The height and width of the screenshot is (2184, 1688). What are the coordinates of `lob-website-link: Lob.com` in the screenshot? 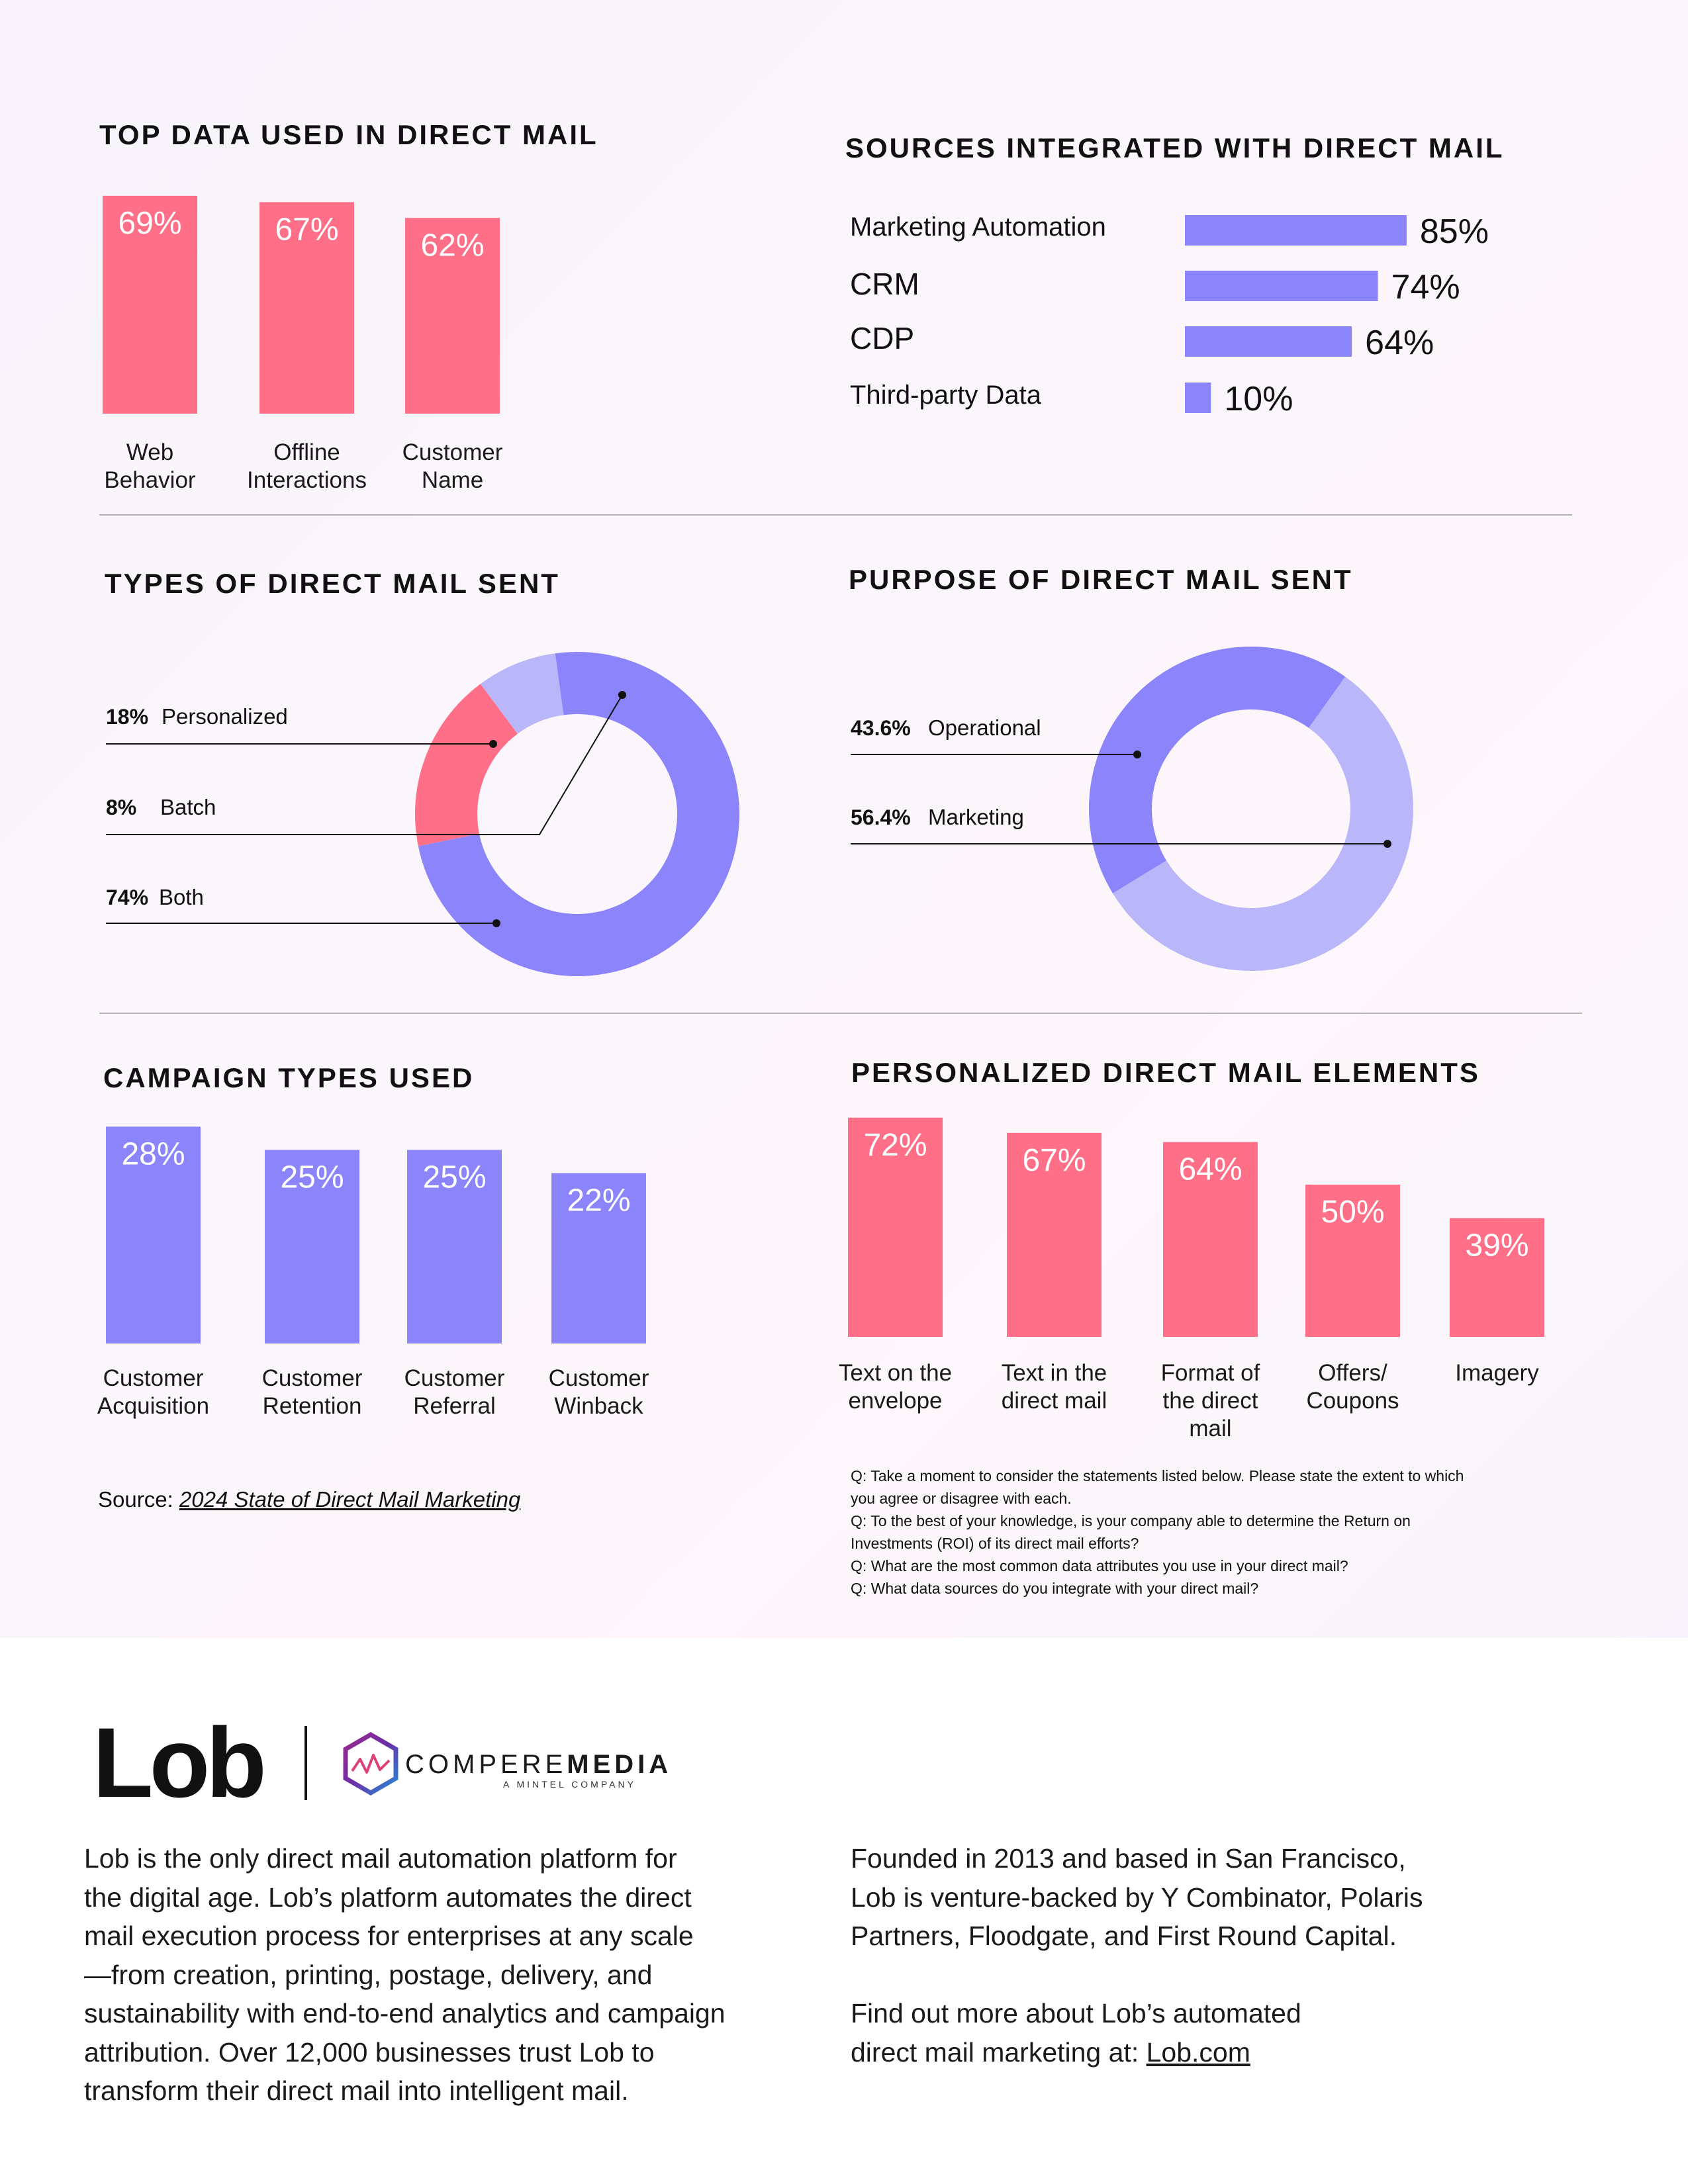 It's located at (1198, 2052).